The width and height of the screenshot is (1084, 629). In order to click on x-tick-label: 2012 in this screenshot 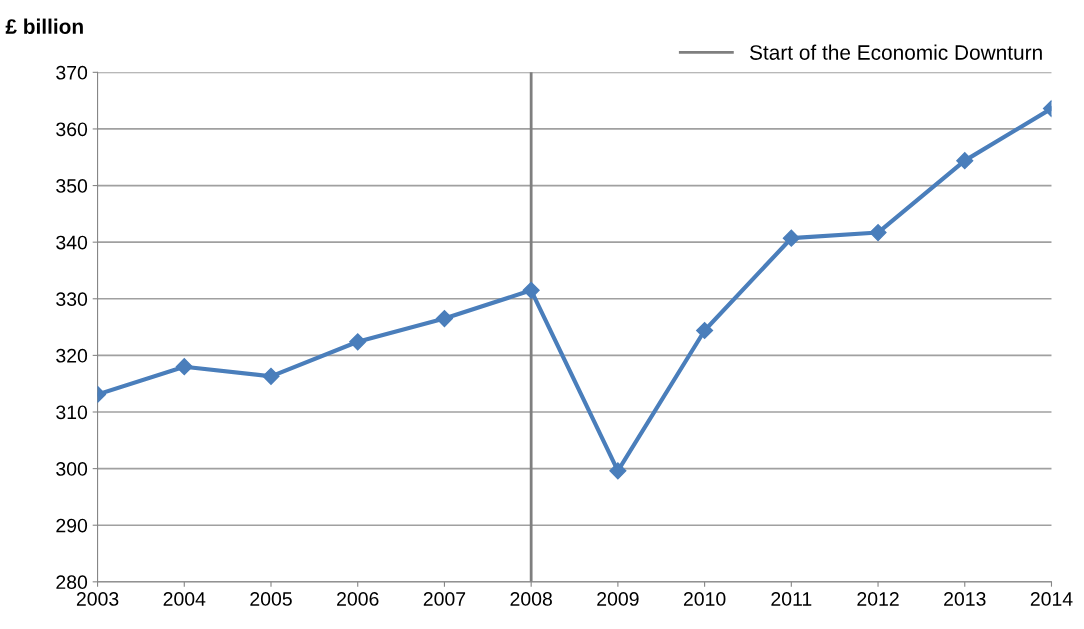, I will do `click(878, 599)`.